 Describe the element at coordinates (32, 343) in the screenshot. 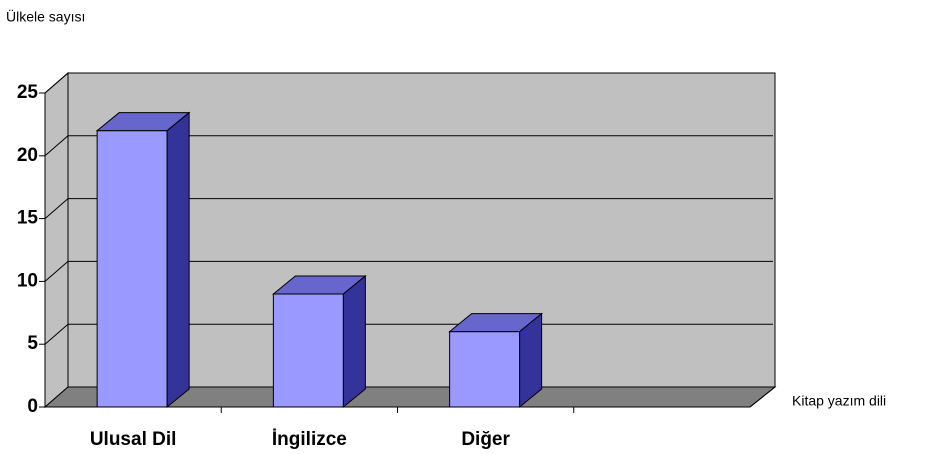

I see `y-tick-label: 5` at that location.